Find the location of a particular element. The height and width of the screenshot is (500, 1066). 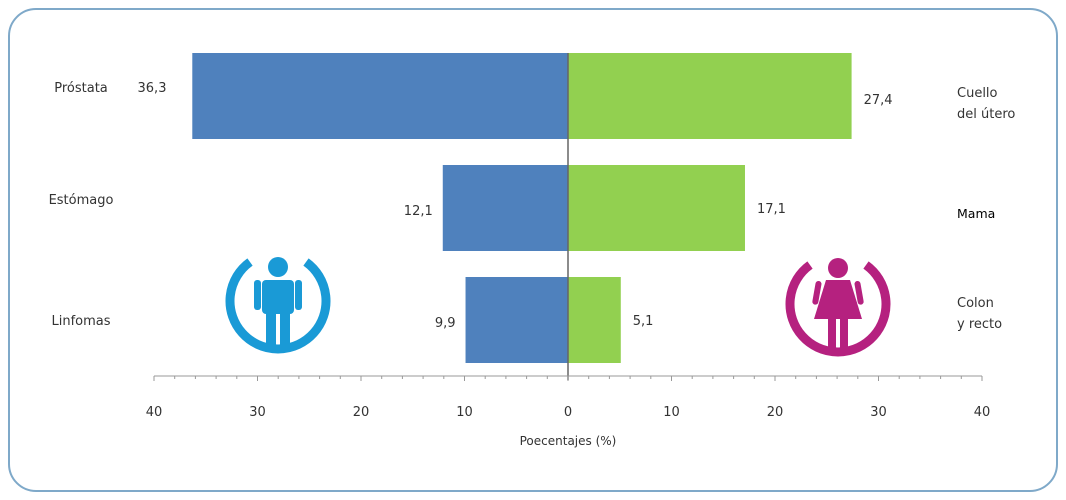

x-tick-label-7: 30 is located at coordinates (878, 412).